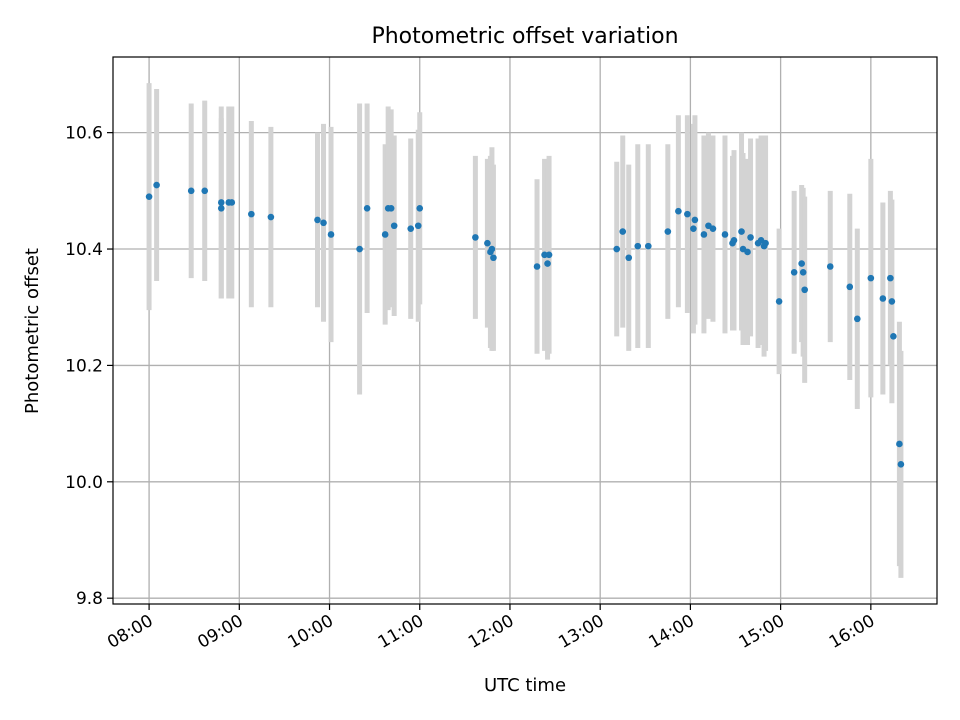 The image size is (960, 720). What do you see at coordinates (32, 331) in the screenshot?
I see `y-axis-label: Photometric offset` at bounding box center [32, 331].